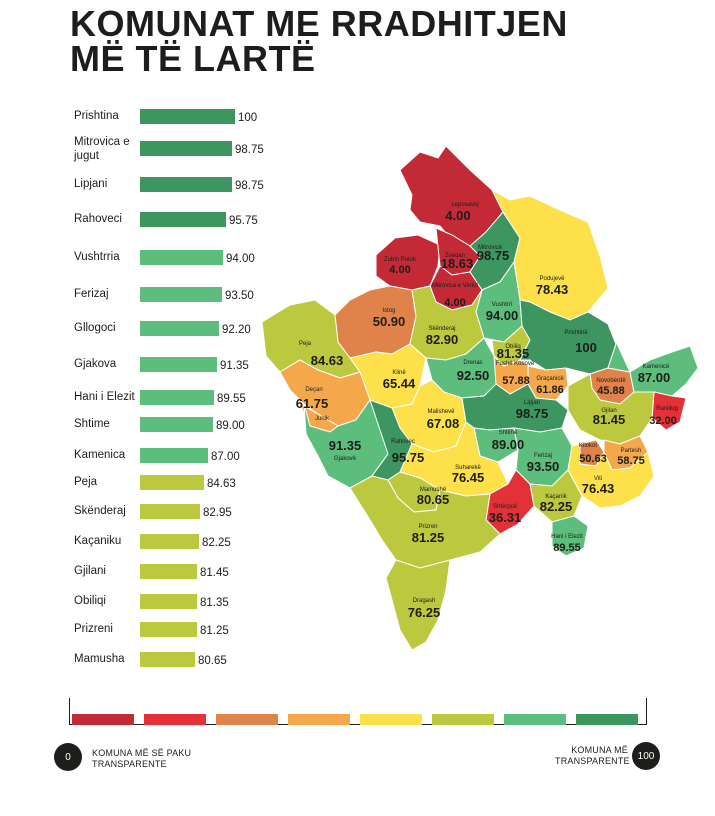 This screenshot has width=715, height=816. What do you see at coordinates (86, 482) in the screenshot?
I see `bar-label: Peja` at bounding box center [86, 482].